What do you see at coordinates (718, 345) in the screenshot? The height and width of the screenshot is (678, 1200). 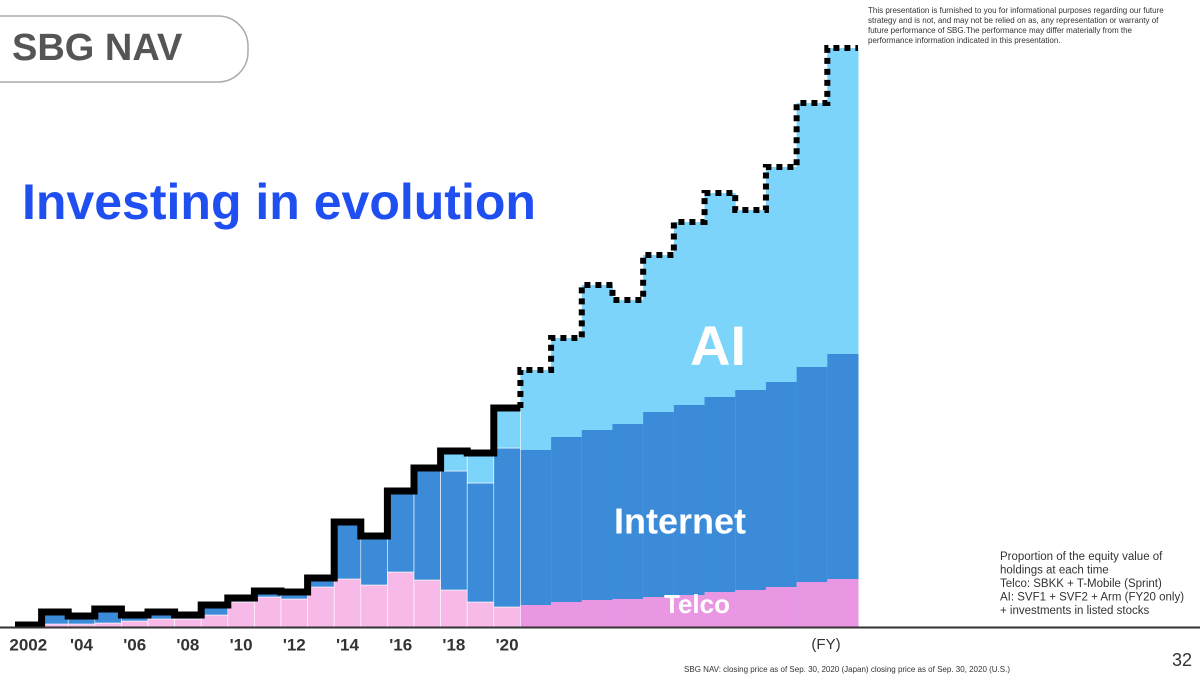 I see `ai-label: AI` at bounding box center [718, 345].